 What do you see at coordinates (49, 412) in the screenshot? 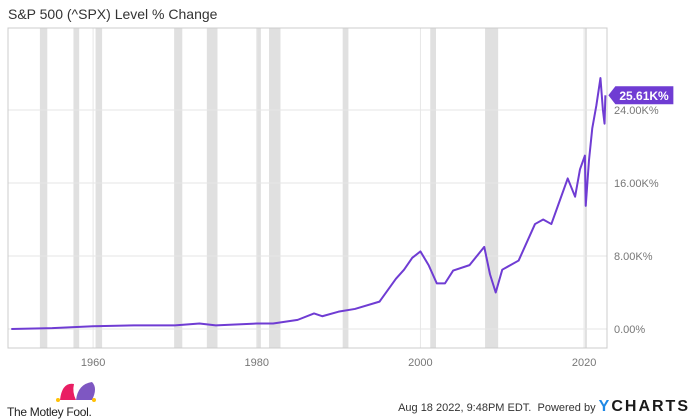
I see `brand-name: The Motley Fool.` at bounding box center [49, 412].